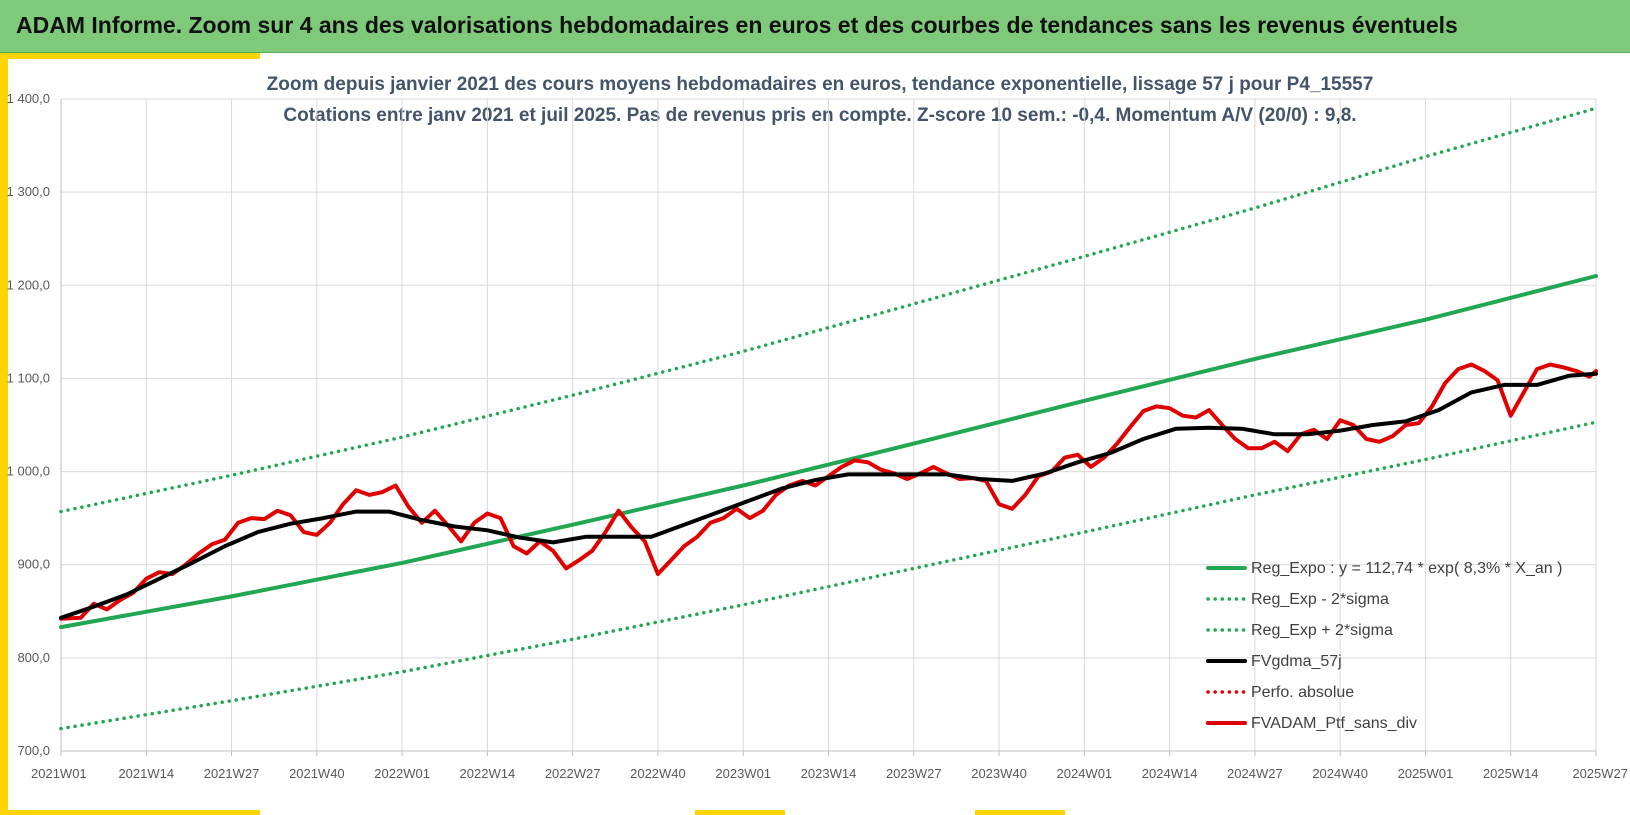 The image size is (1630, 815). I want to click on x-tick-label: 2021W27, so click(232, 773).